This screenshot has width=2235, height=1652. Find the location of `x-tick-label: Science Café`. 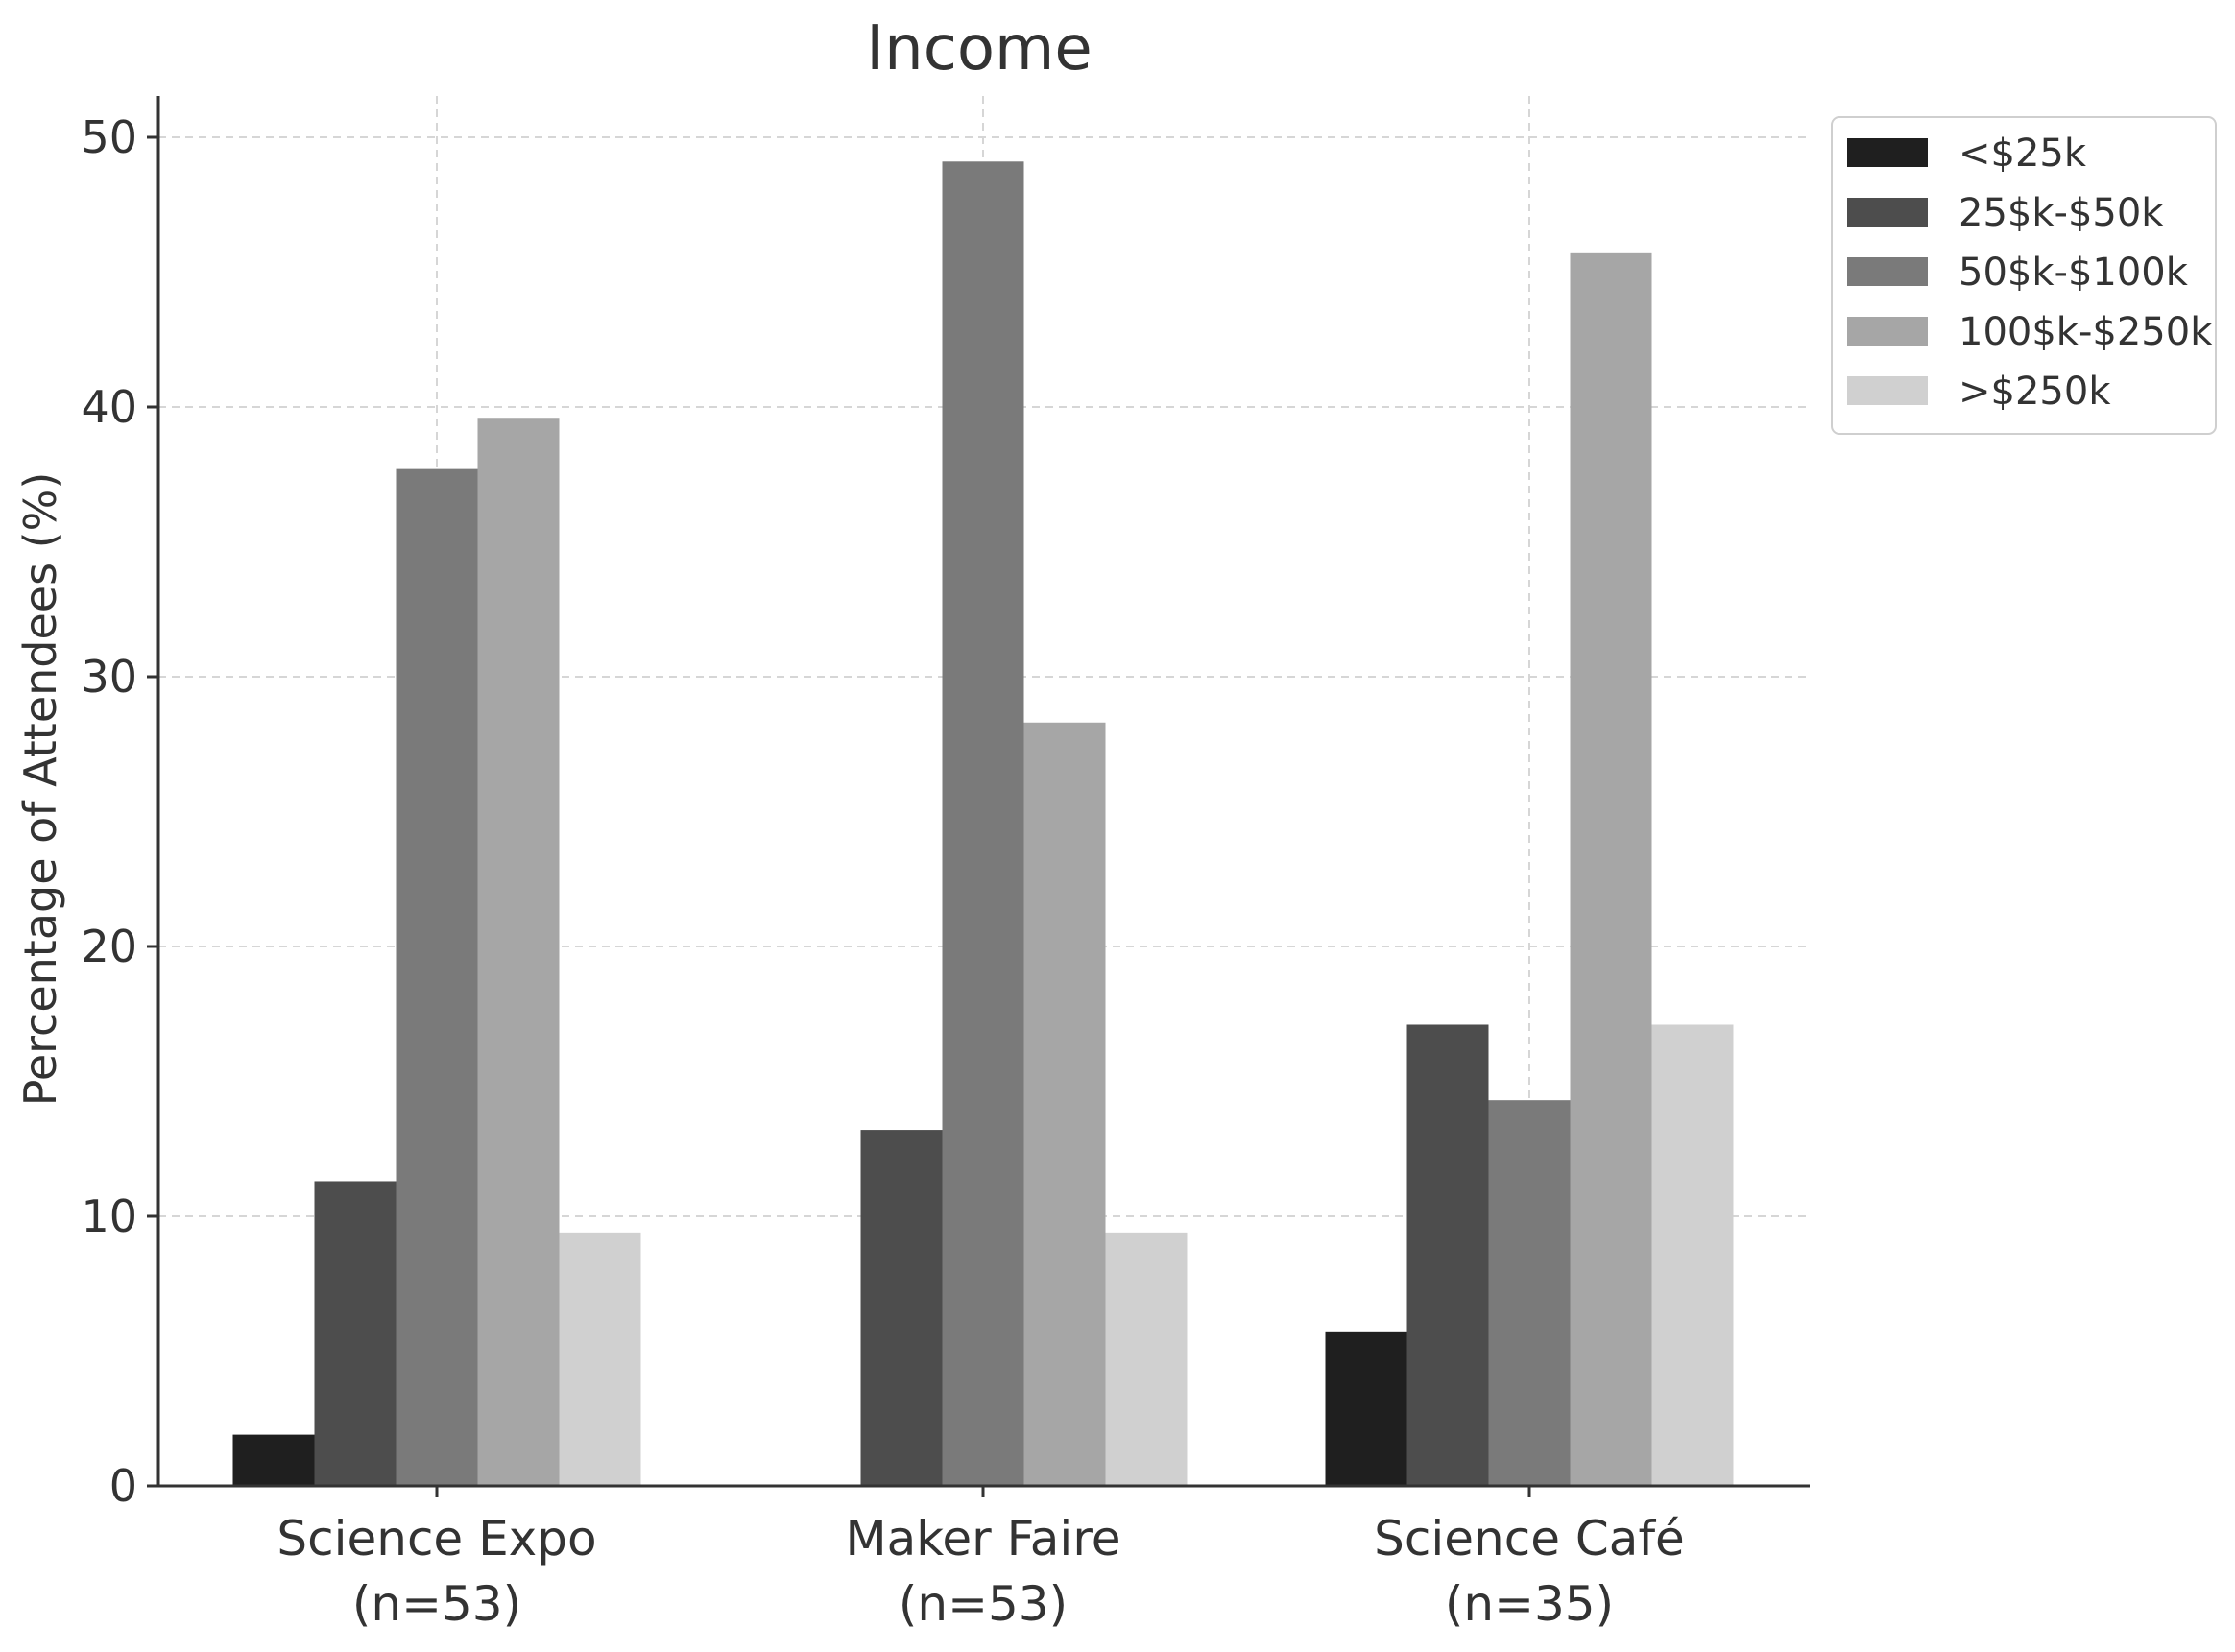

x-tick-label: Science Café is located at coordinates (1529, 1539).